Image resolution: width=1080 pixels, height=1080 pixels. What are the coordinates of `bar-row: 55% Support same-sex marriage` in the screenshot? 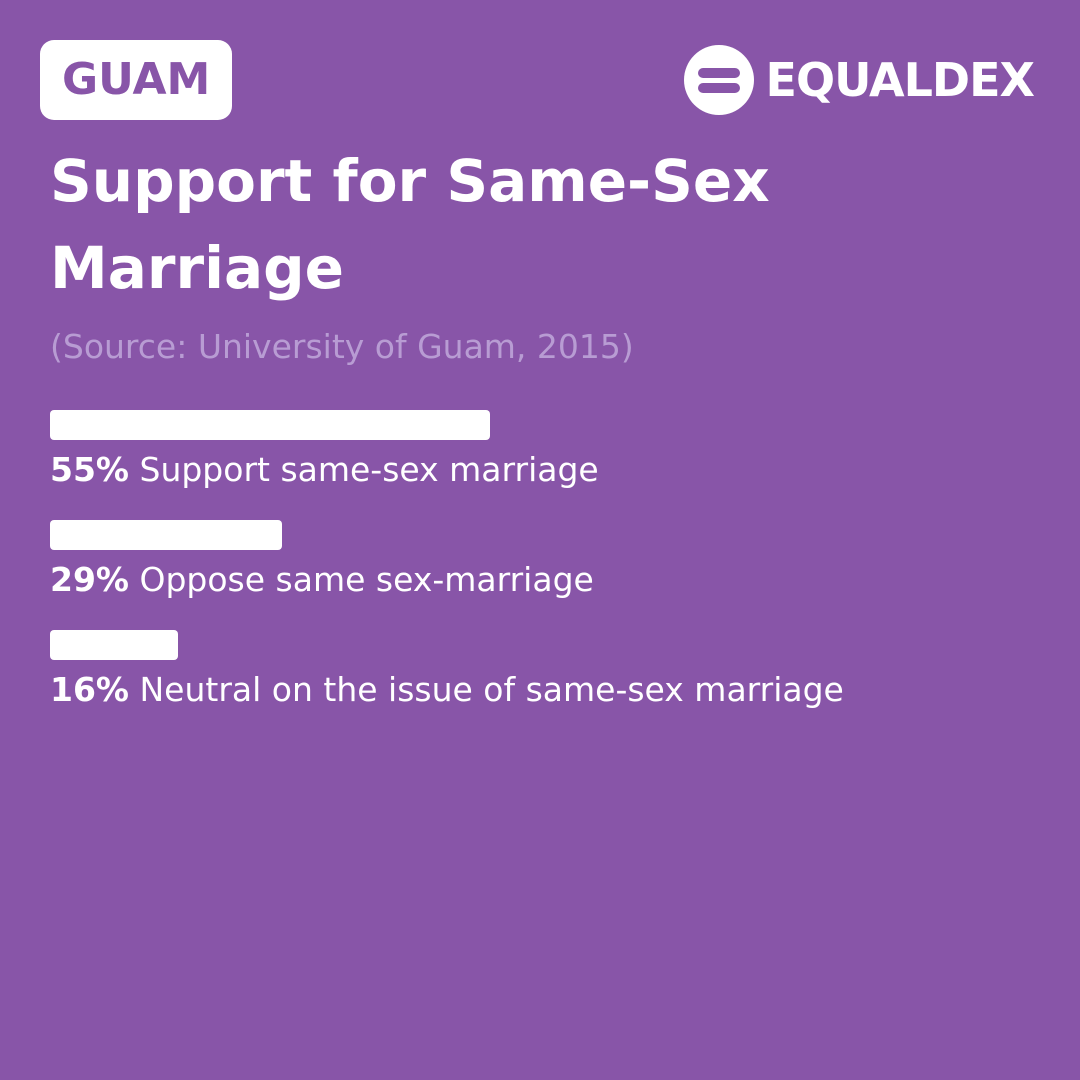 It's located at (550, 465).